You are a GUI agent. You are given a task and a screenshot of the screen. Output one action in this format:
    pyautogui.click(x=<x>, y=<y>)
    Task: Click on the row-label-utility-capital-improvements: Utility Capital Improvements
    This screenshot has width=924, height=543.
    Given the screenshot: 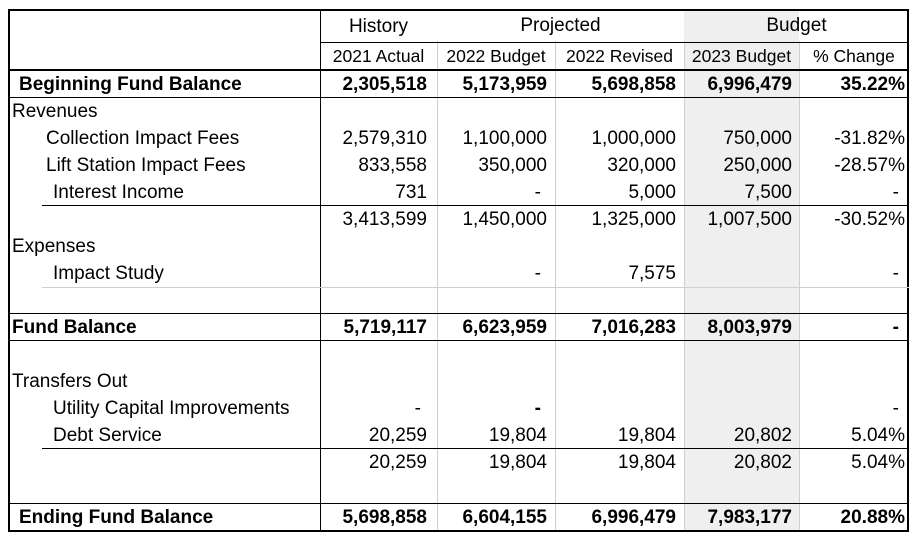 What is the action you would take?
    pyautogui.click(x=171, y=408)
    